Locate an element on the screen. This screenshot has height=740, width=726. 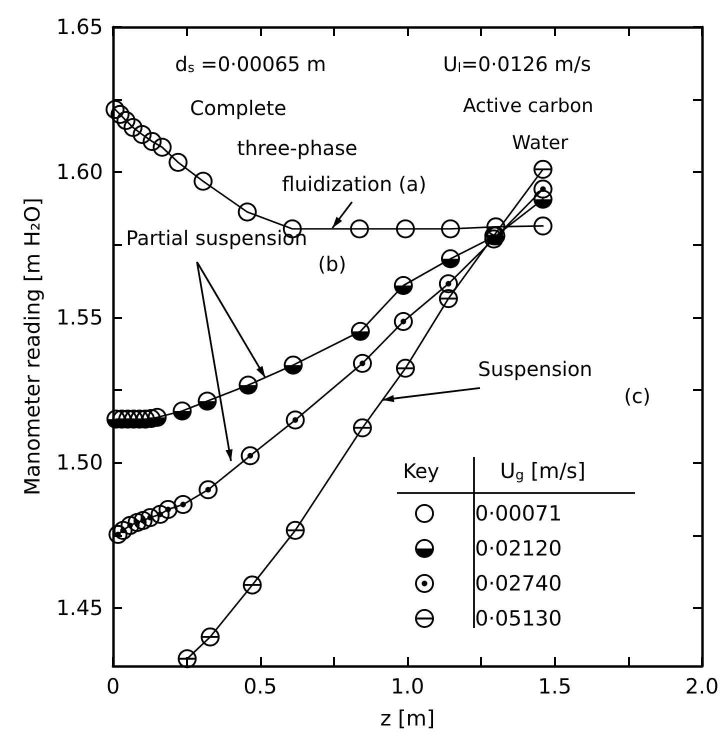
y-tick-label: 1.55 is located at coordinates (79, 317).